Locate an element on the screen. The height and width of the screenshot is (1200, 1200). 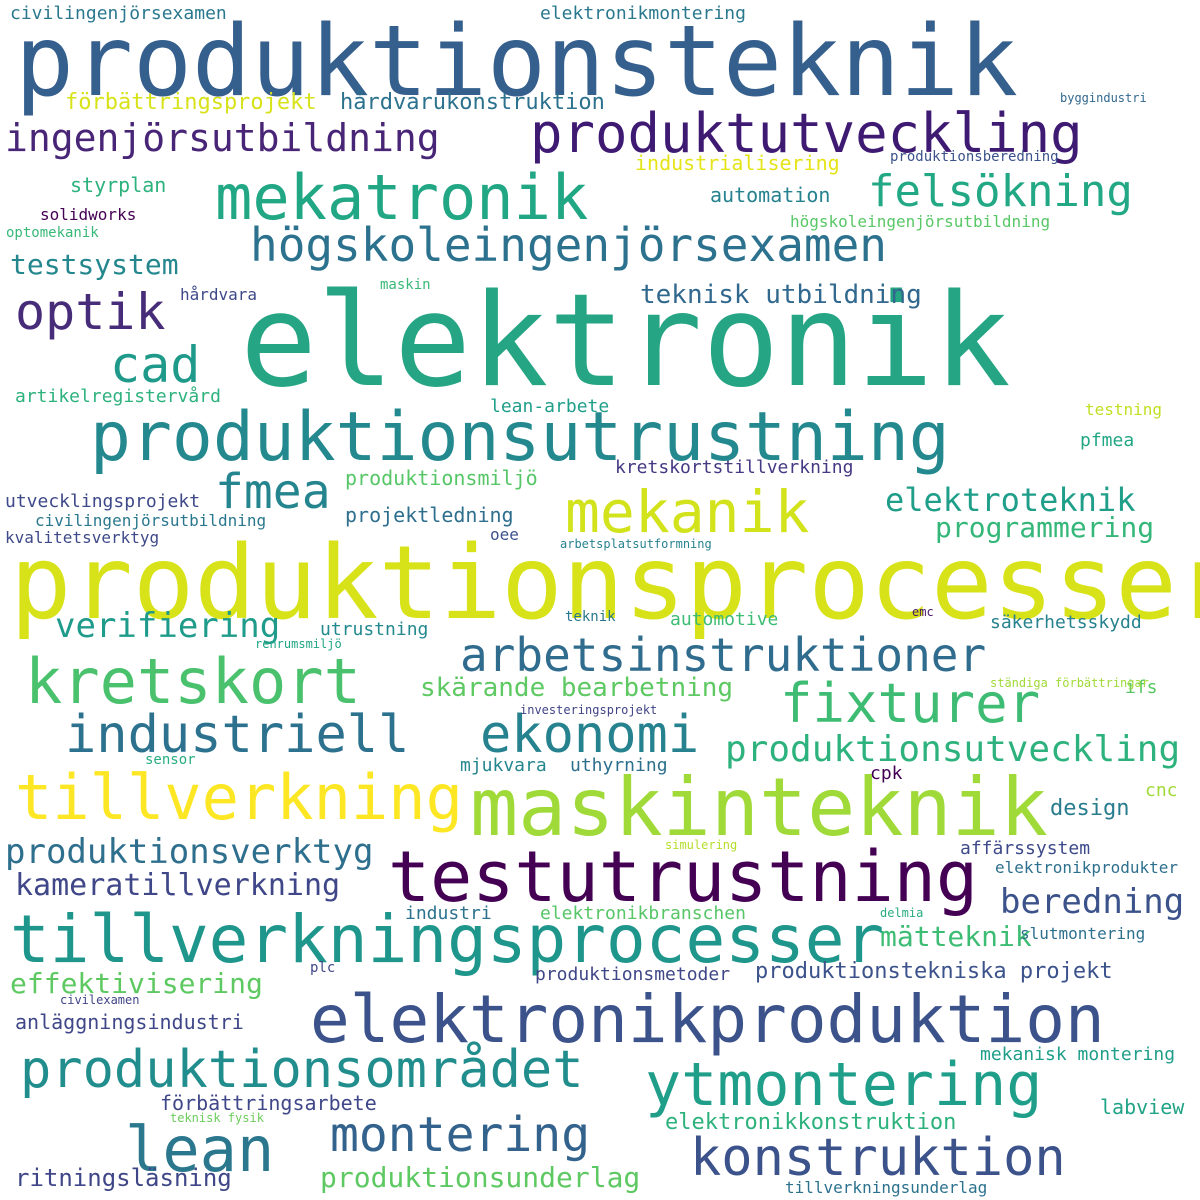
cloud-word: lean is located at coordinates (200, 1149).